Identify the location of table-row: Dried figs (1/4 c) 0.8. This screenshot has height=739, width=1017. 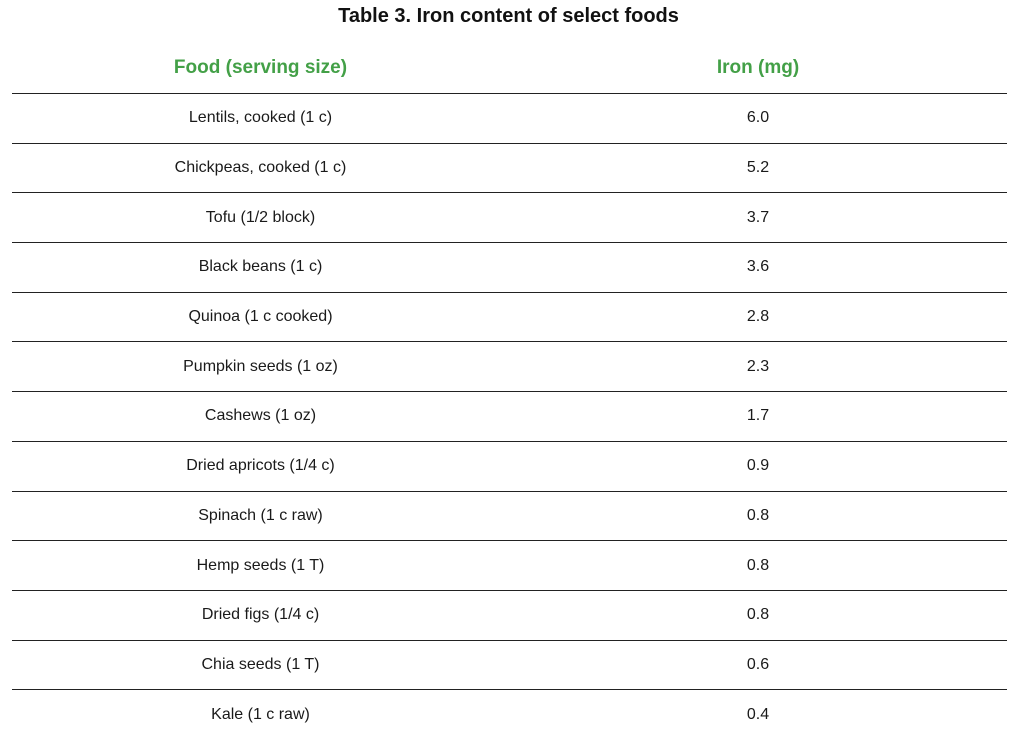
(509, 615).